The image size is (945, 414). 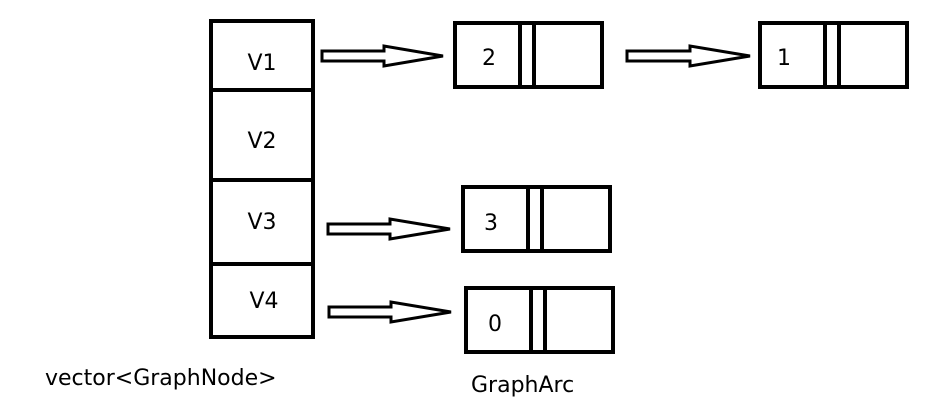 What do you see at coordinates (261, 141) in the screenshot?
I see `vector-cell-v2: V2` at bounding box center [261, 141].